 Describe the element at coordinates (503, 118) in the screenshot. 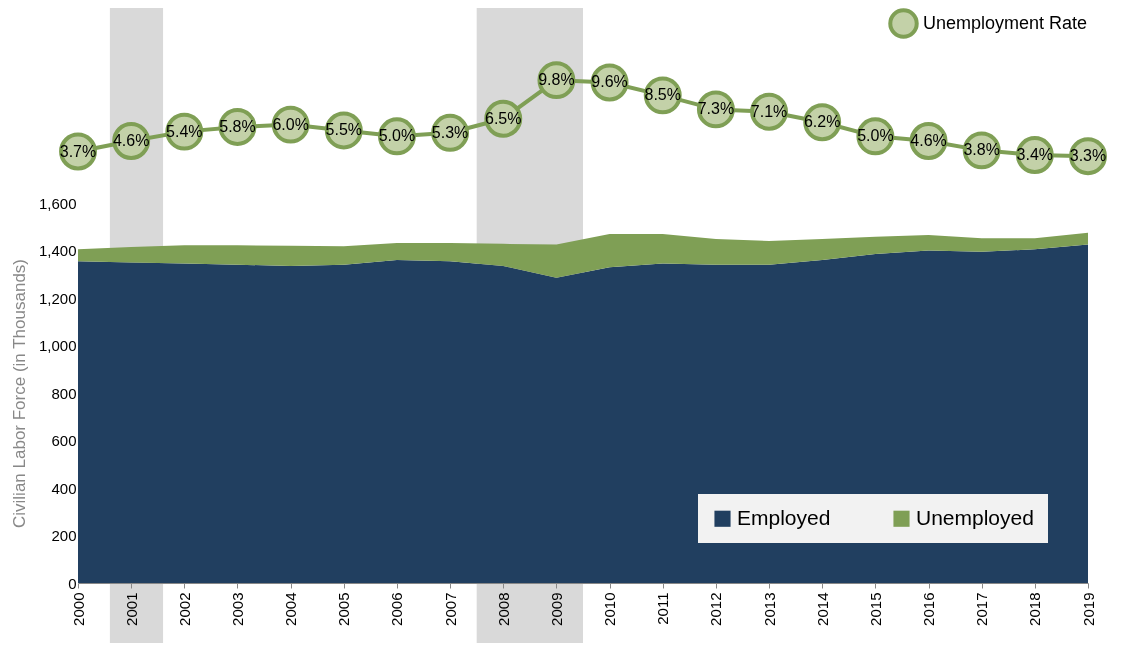

I see `data-label: 6.5%` at that location.